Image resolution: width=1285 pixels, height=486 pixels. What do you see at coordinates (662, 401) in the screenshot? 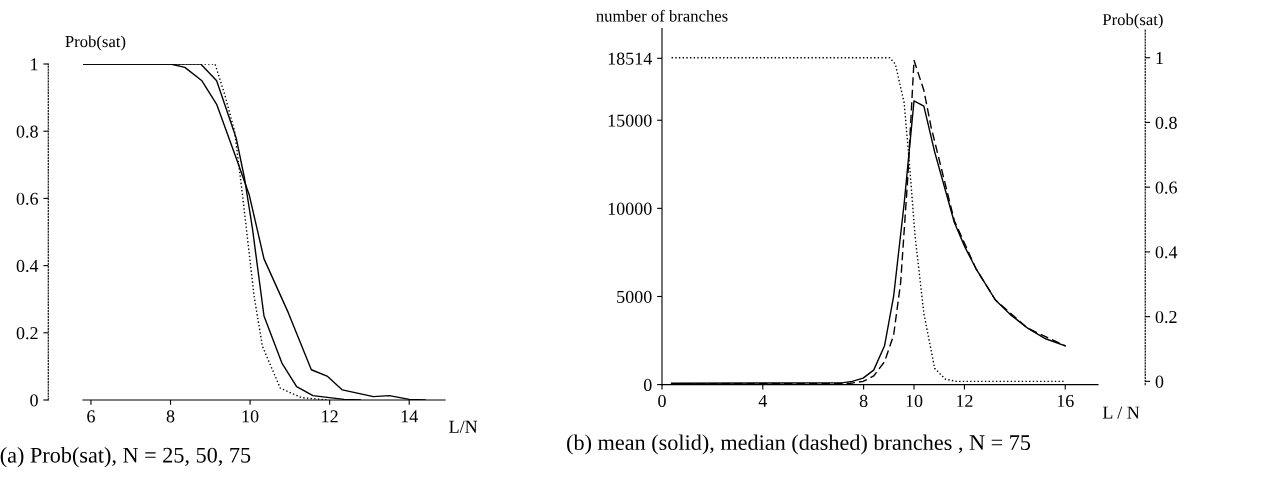
I see `x-tick-label: 0` at bounding box center [662, 401].